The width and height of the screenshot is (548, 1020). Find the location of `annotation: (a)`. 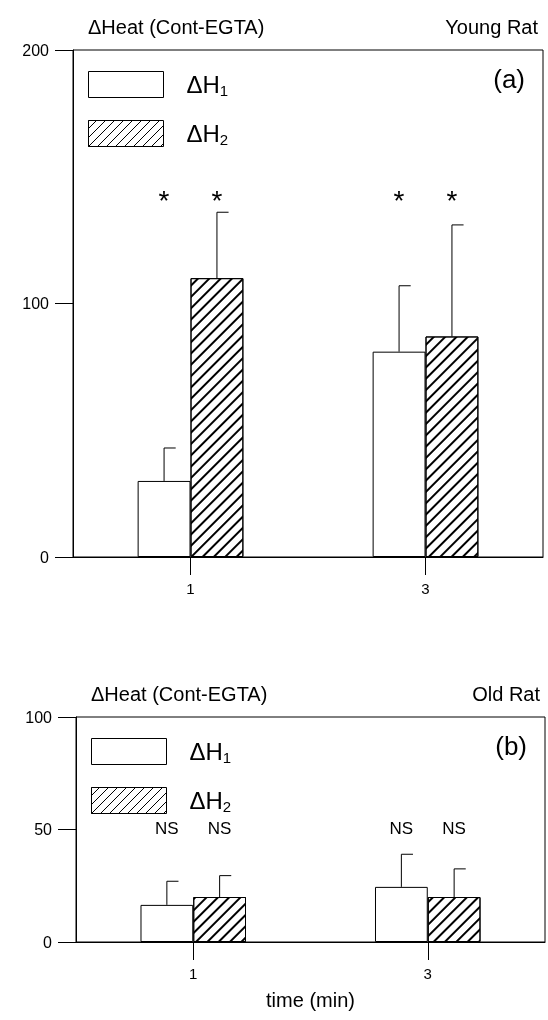

annotation: (a) is located at coordinates (509, 79).